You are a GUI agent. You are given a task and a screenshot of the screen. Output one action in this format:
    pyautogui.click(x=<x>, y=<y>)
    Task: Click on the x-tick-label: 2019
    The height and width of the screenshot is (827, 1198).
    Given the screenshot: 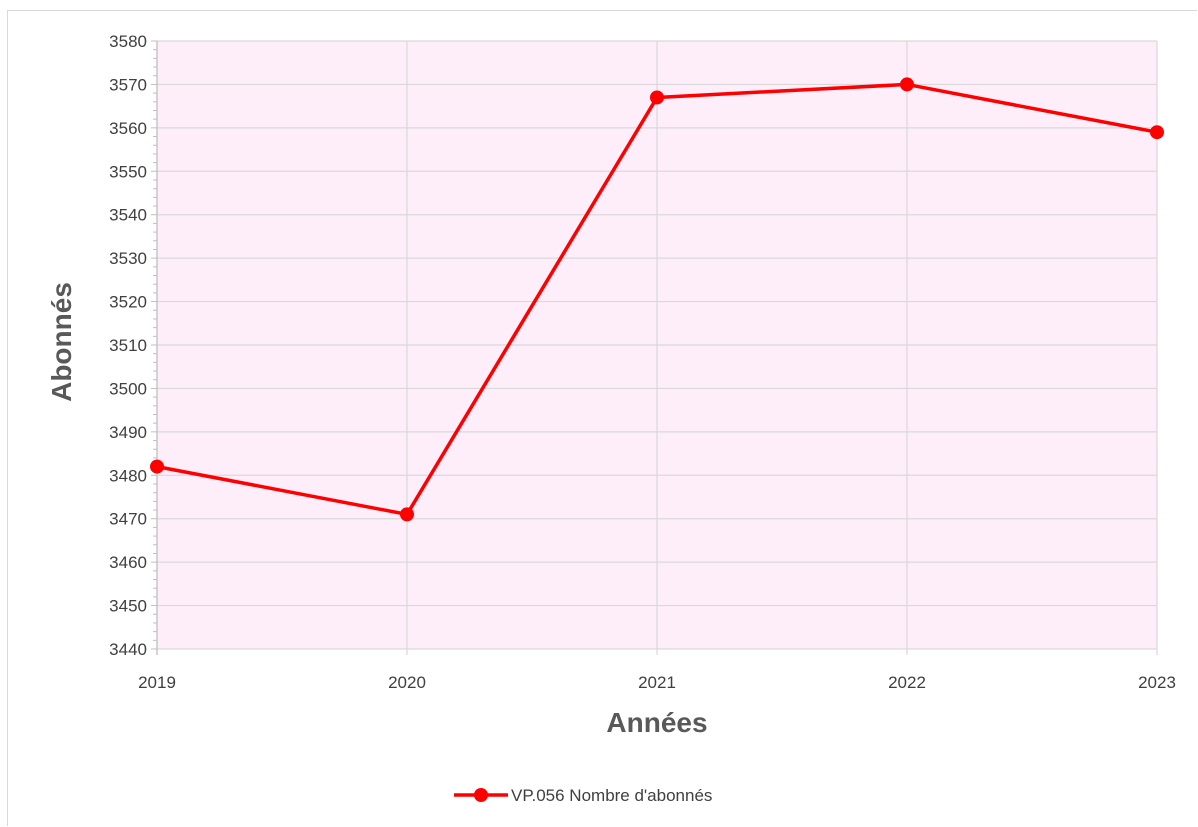 What is the action you would take?
    pyautogui.click(x=157, y=682)
    